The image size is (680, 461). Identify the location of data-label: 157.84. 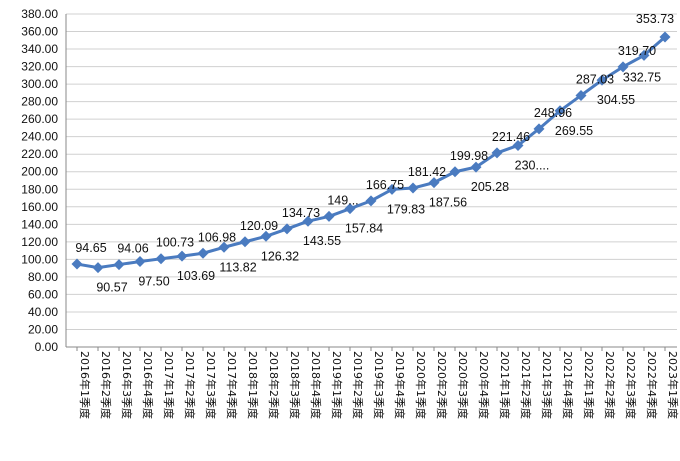
(364, 229).